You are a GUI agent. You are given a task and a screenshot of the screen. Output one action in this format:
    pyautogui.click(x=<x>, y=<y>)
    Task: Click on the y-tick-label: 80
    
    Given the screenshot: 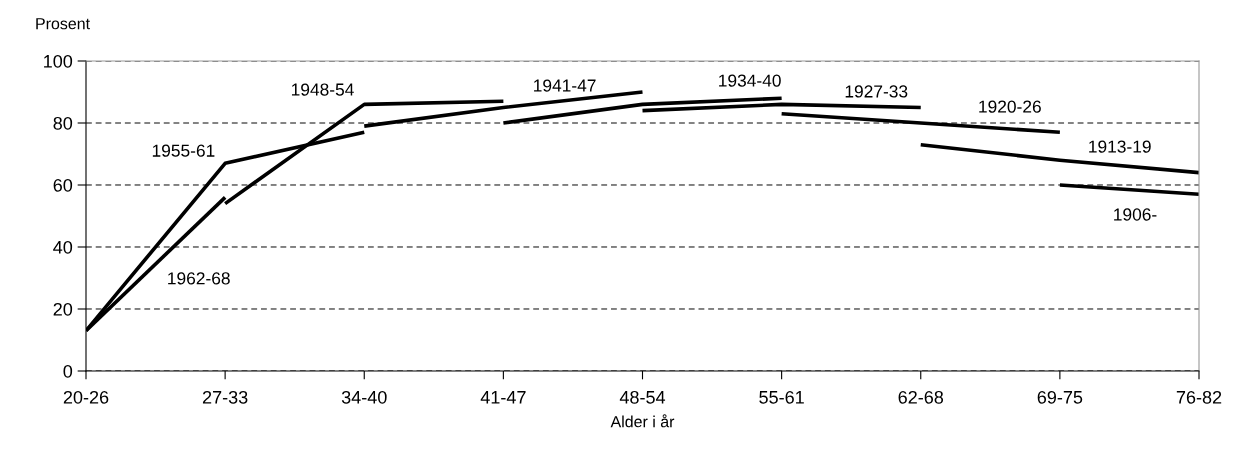 What is the action you would take?
    pyautogui.click(x=63, y=123)
    